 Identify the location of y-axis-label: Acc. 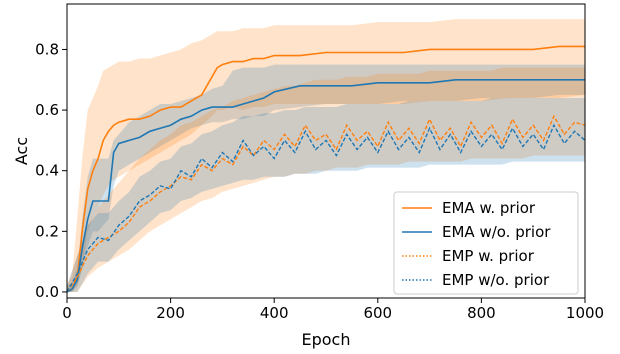
(21, 151).